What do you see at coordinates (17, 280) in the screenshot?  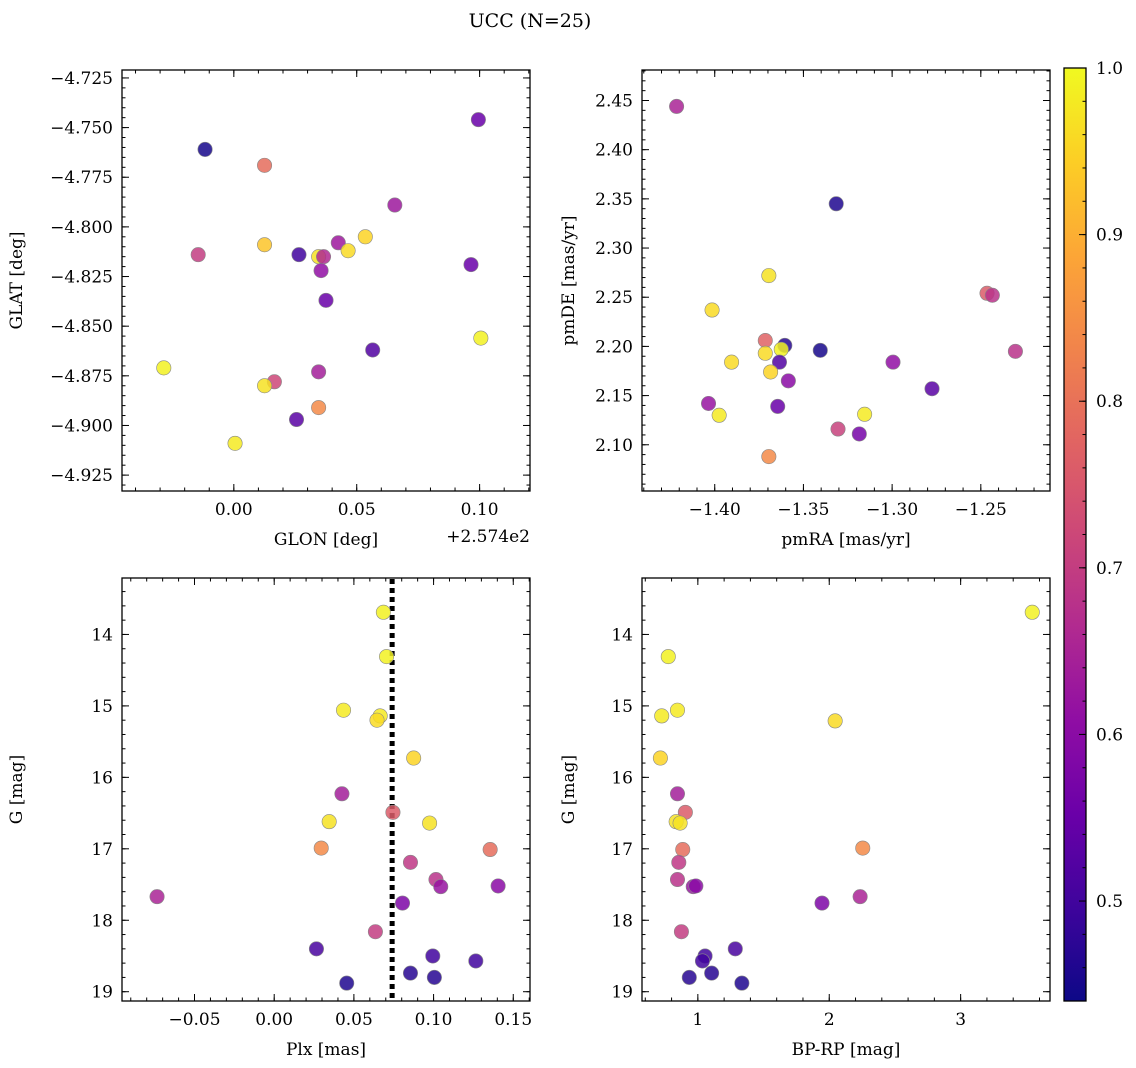 I see `y-axis-label: GLAT [deg]` at bounding box center [17, 280].